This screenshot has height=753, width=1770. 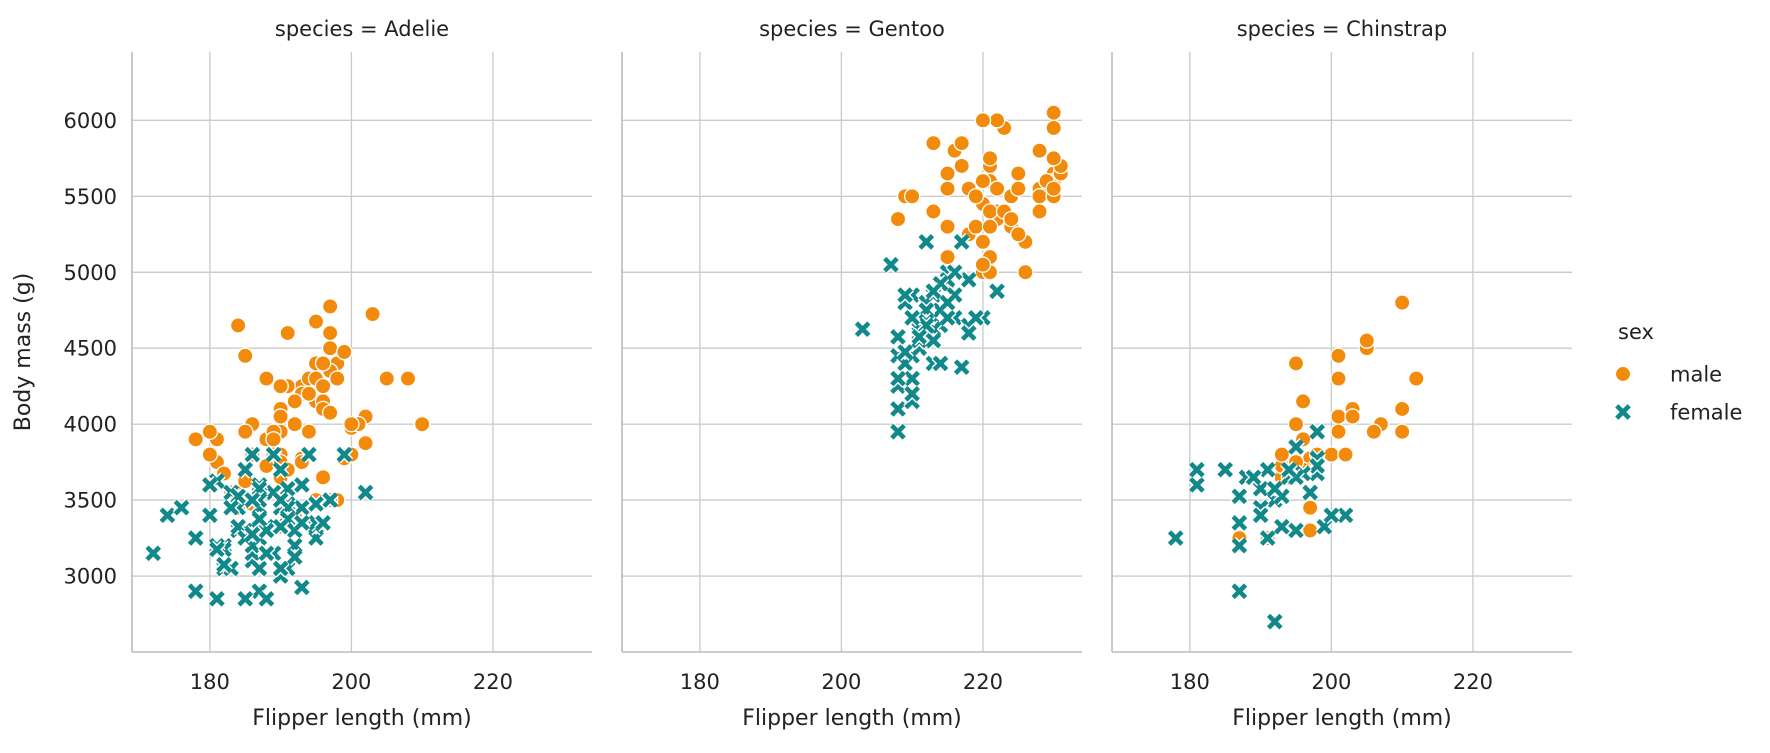 I want to click on y-tick-label: 6000, so click(x=90, y=121).